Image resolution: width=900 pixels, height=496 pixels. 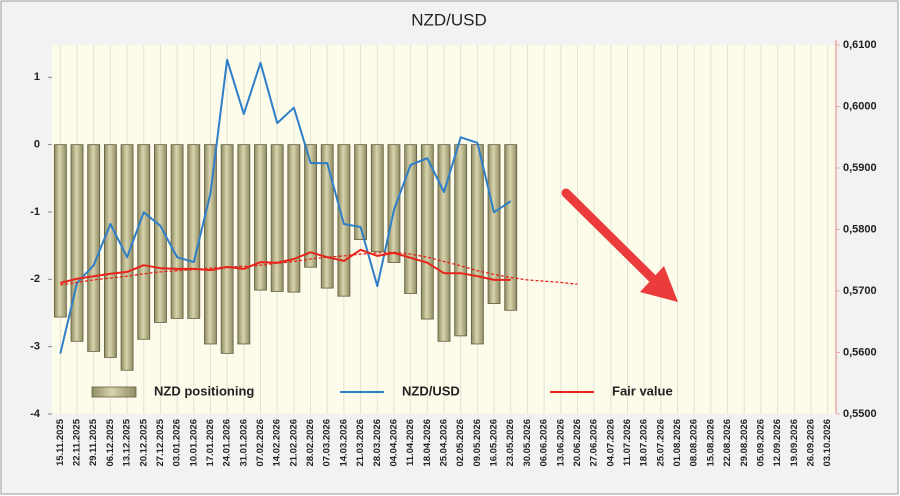 I want to click on y-tick-label: -1, so click(x=35, y=212).